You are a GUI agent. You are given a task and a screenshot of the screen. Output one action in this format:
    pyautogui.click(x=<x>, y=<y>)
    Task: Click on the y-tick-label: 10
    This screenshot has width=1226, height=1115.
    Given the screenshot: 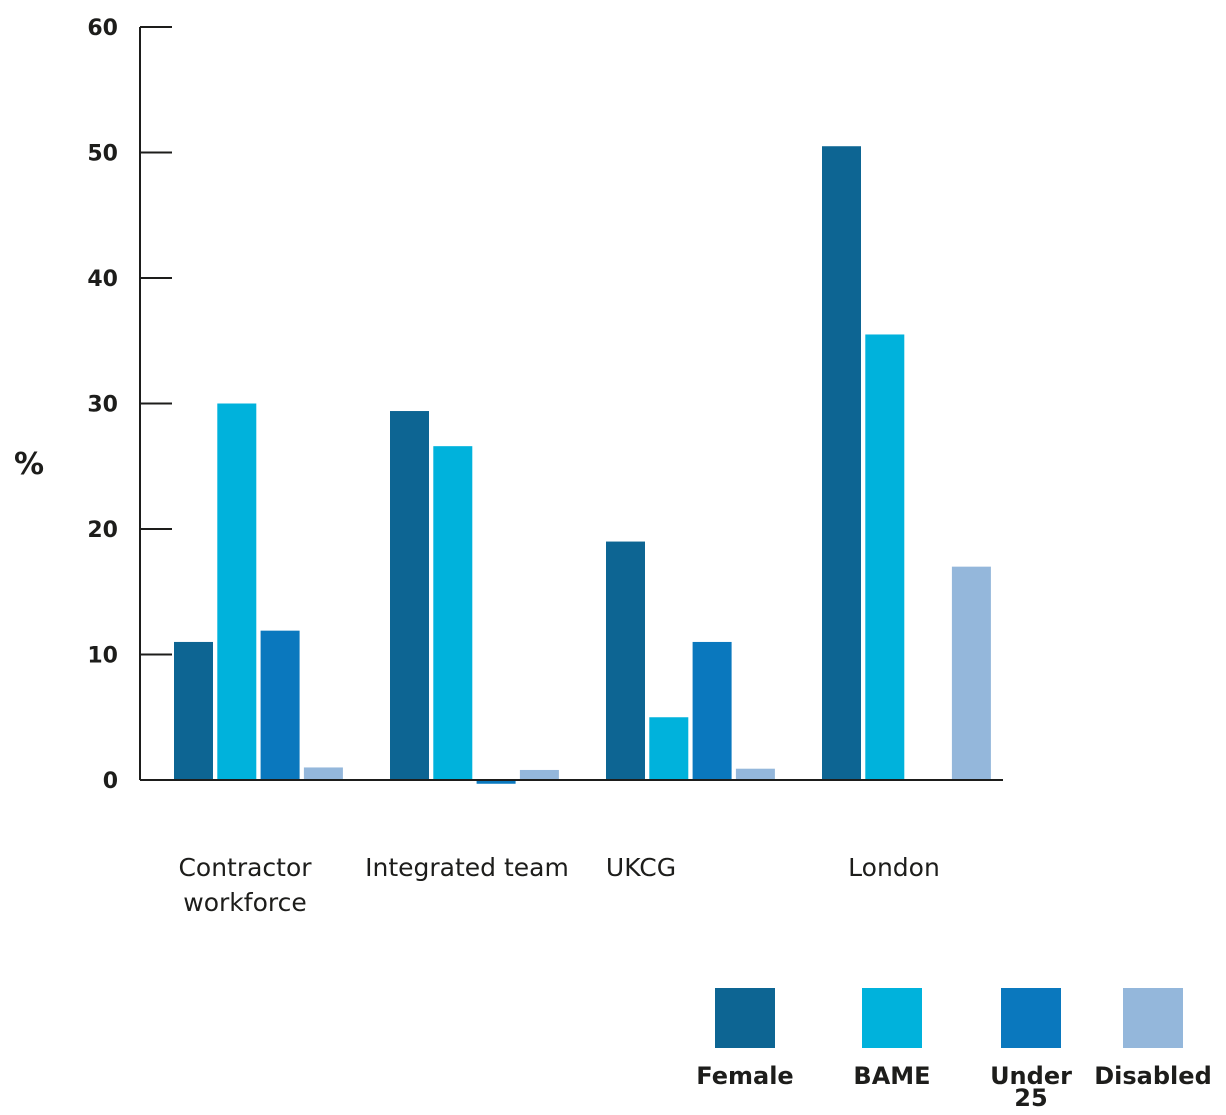 What is the action you would take?
    pyautogui.click(x=102, y=656)
    